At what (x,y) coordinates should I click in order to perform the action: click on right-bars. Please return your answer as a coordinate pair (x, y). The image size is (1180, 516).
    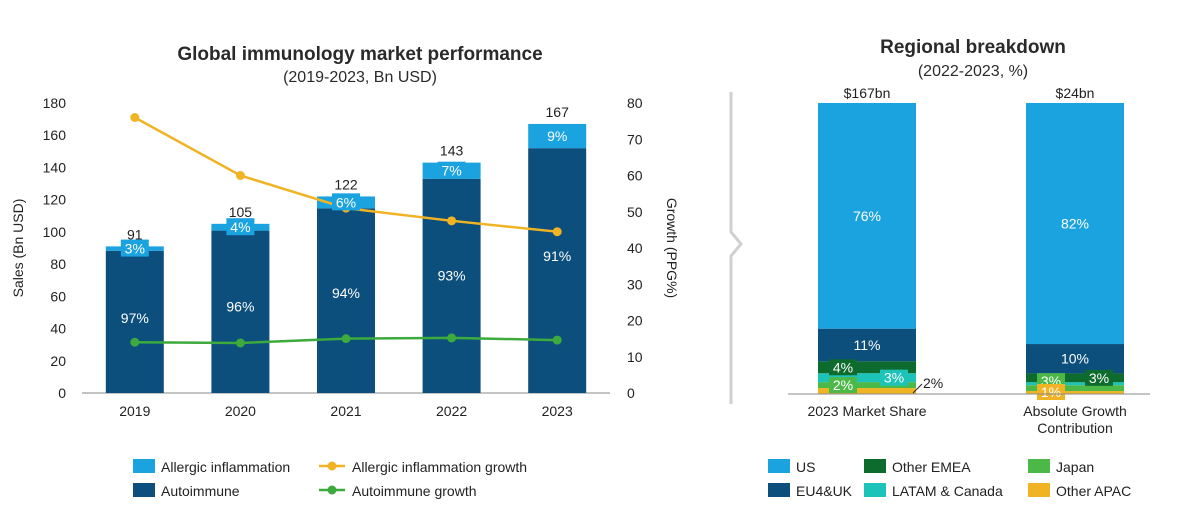
    Looking at the image, I should click on (971, 248).